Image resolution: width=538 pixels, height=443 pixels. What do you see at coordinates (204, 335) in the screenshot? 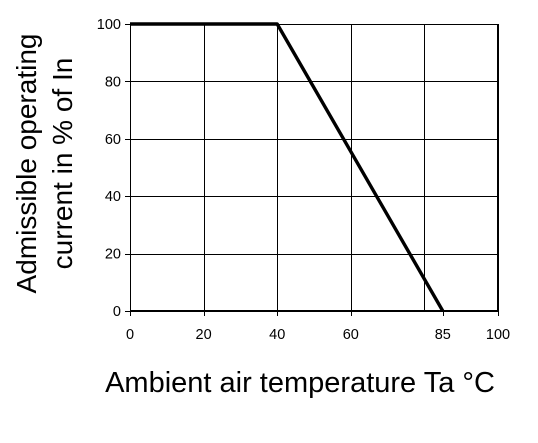
I see `x-tick-label-20: 20` at bounding box center [204, 335].